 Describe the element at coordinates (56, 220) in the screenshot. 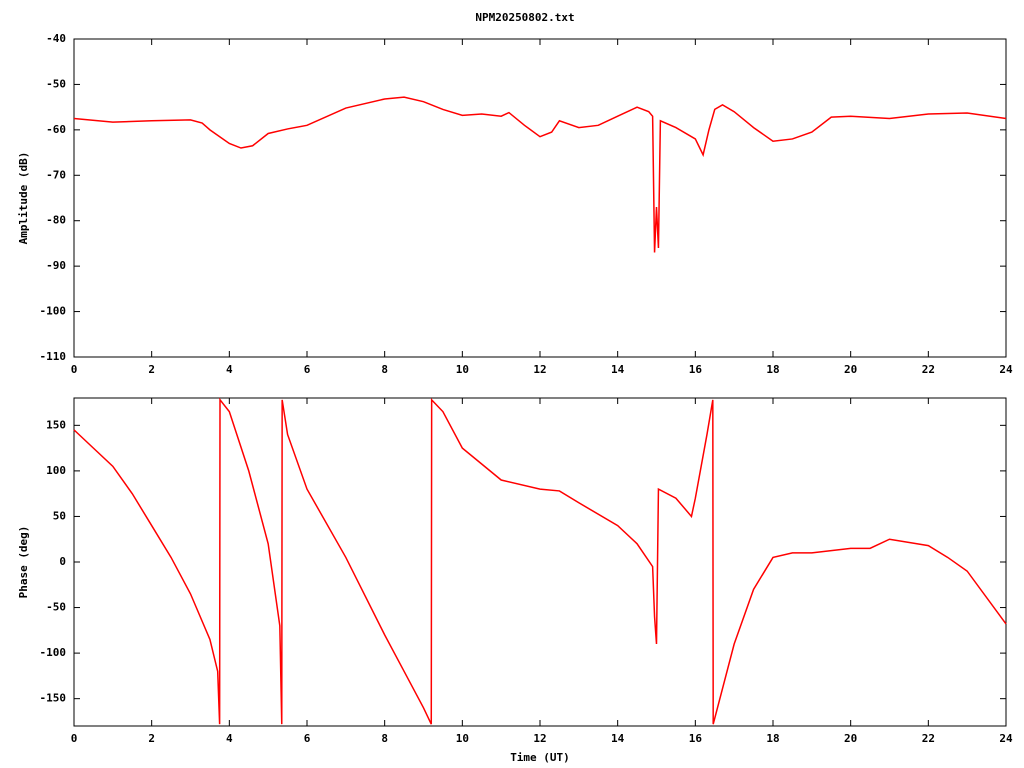

I see `y-tick-label: -80` at that location.